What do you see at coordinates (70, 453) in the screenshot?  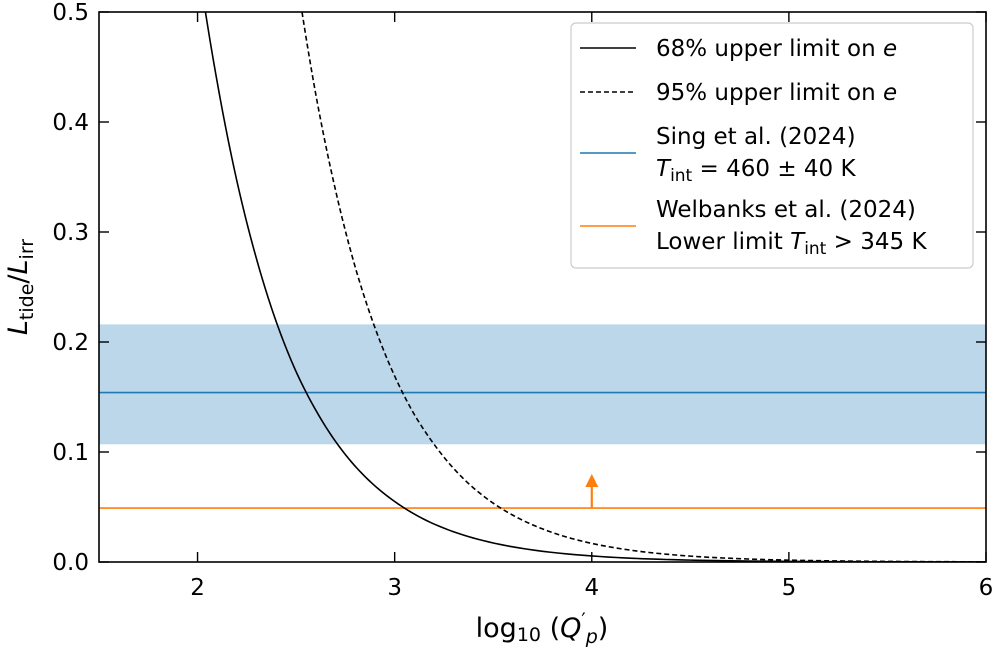 I see `y-tick-label: 0.1` at bounding box center [70, 453].